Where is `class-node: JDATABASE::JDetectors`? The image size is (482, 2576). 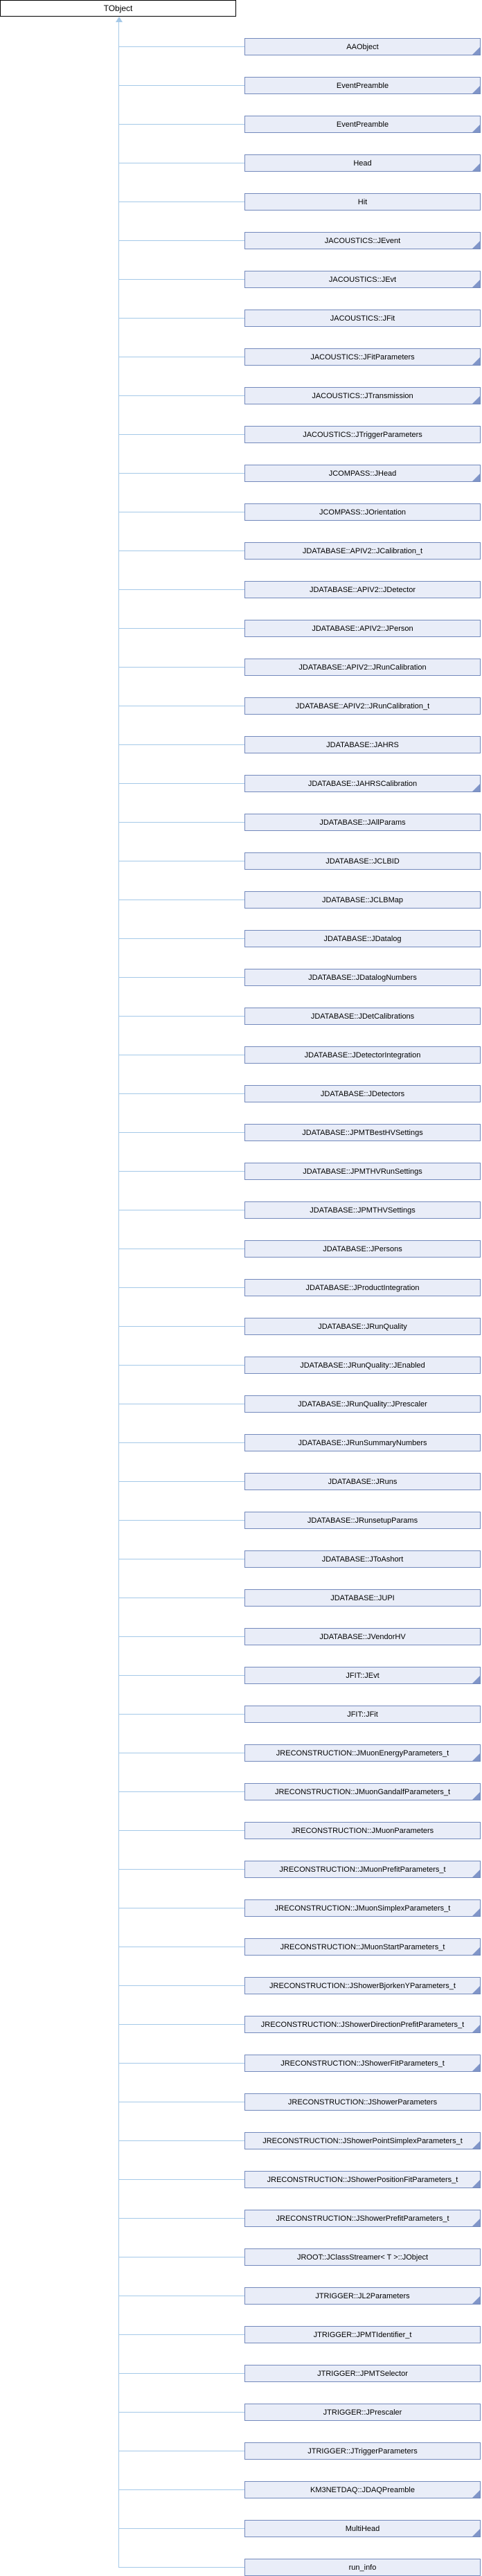
class-node: JDATABASE::JDetectors is located at coordinates (362, 1093).